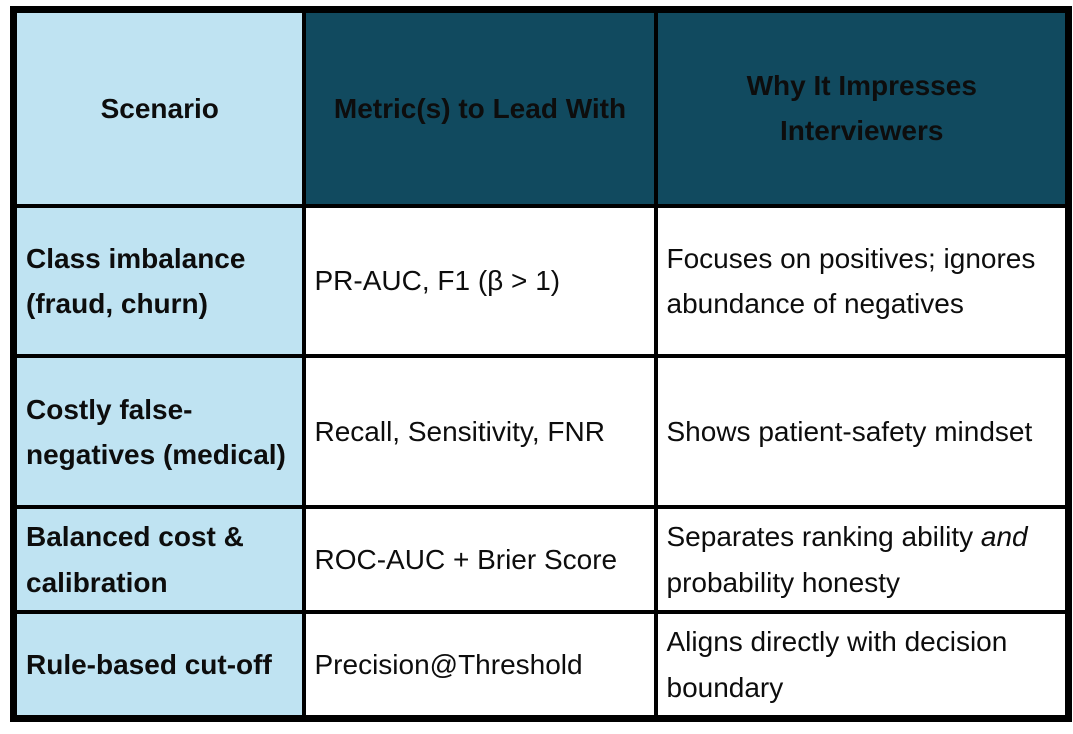 The width and height of the screenshot is (1073, 734). I want to click on metric-cell: Recall, Sensitivity, FNR, so click(479, 432).